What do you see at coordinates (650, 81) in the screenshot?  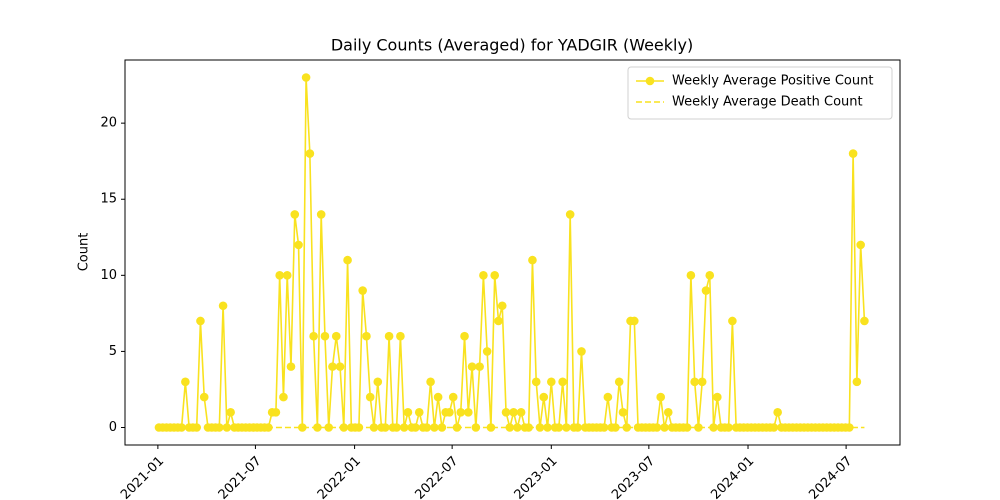 I see `legend-marker` at bounding box center [650, 81].